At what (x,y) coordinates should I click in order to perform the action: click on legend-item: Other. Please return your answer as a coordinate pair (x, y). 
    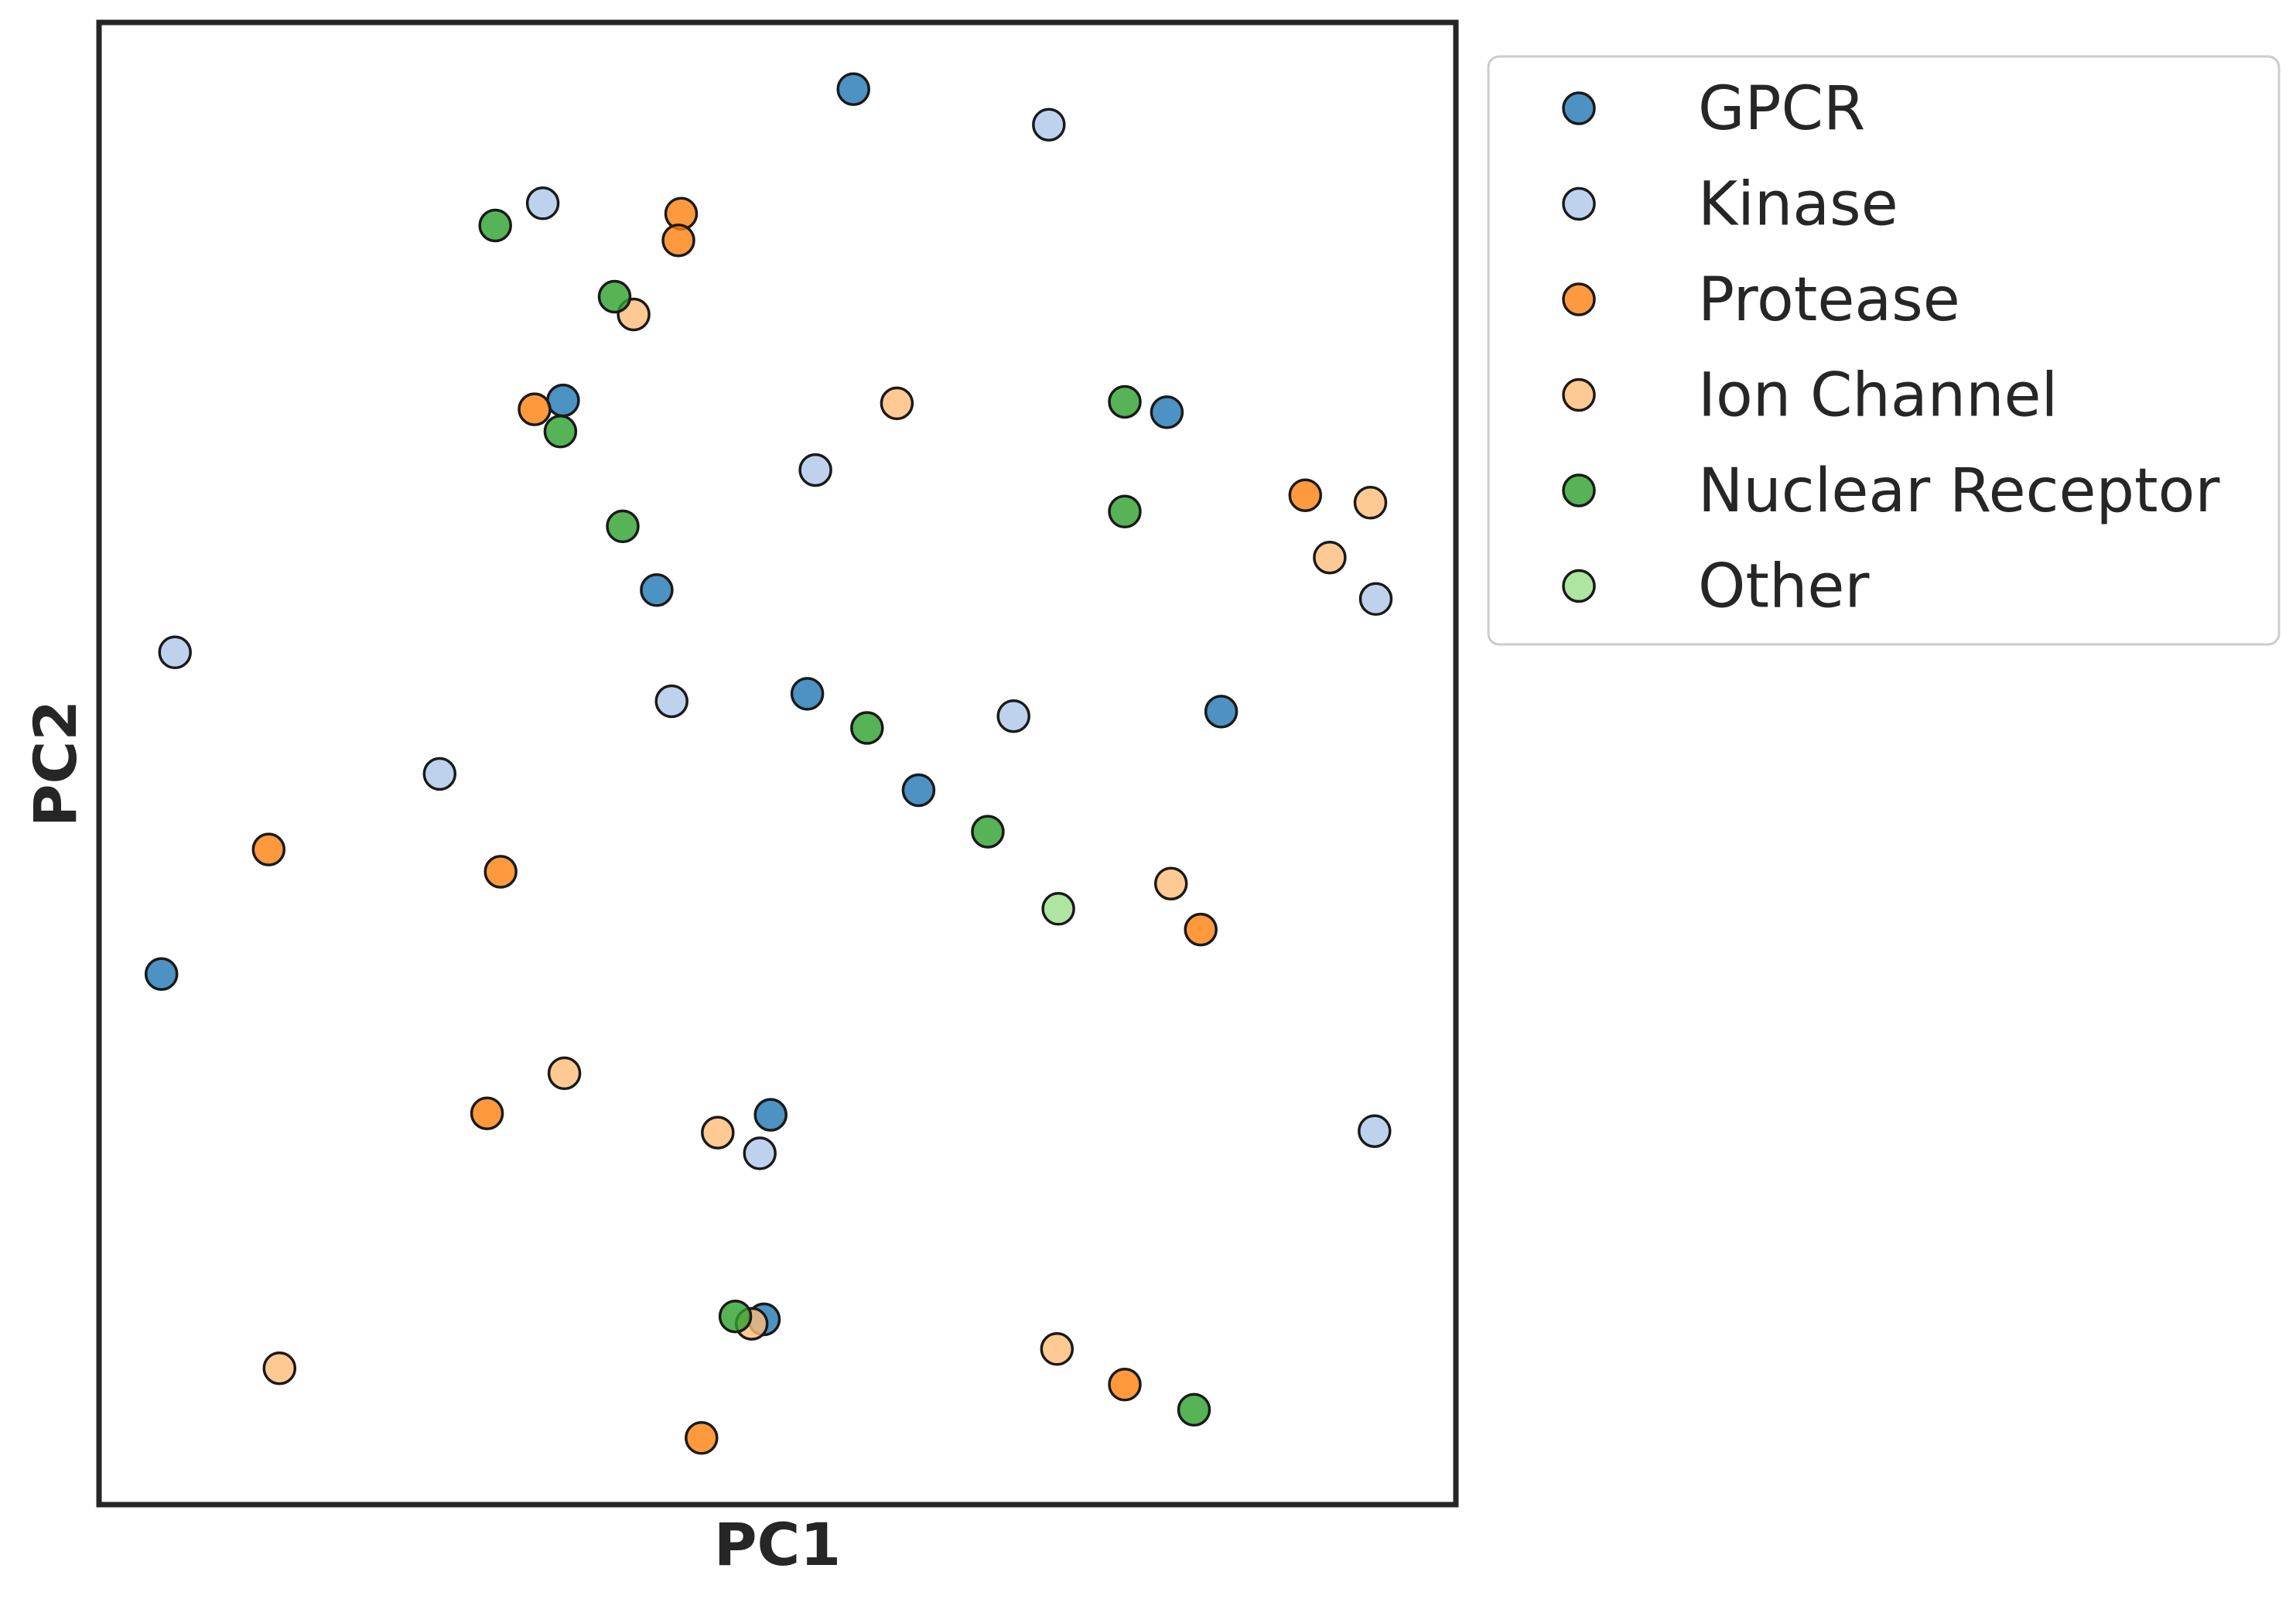
    Looking at the image, I should click on (1716, 587).